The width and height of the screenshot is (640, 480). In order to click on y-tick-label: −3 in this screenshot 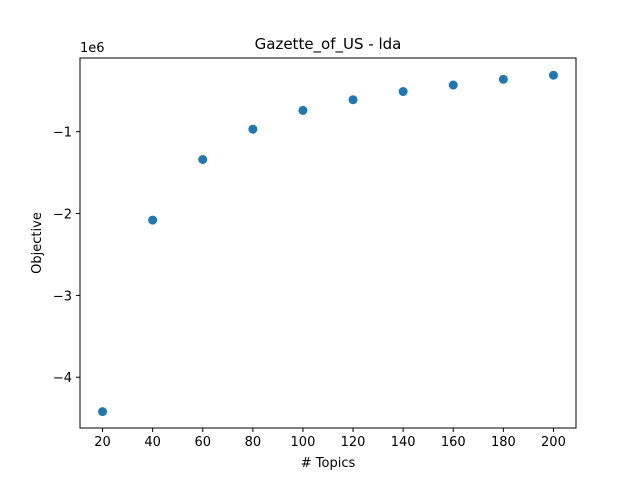, I will do `click(62, 296)`.